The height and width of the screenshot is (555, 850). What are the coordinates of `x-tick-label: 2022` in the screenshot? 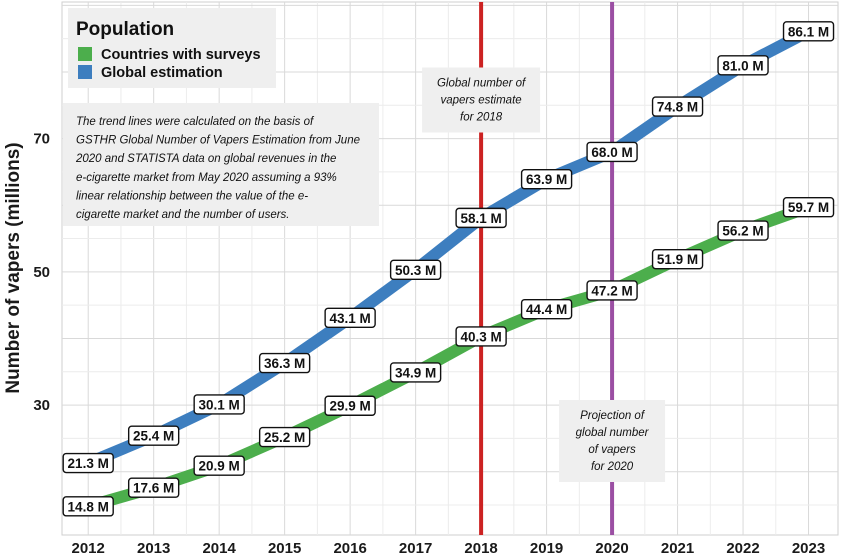 It's located at (742, 547).